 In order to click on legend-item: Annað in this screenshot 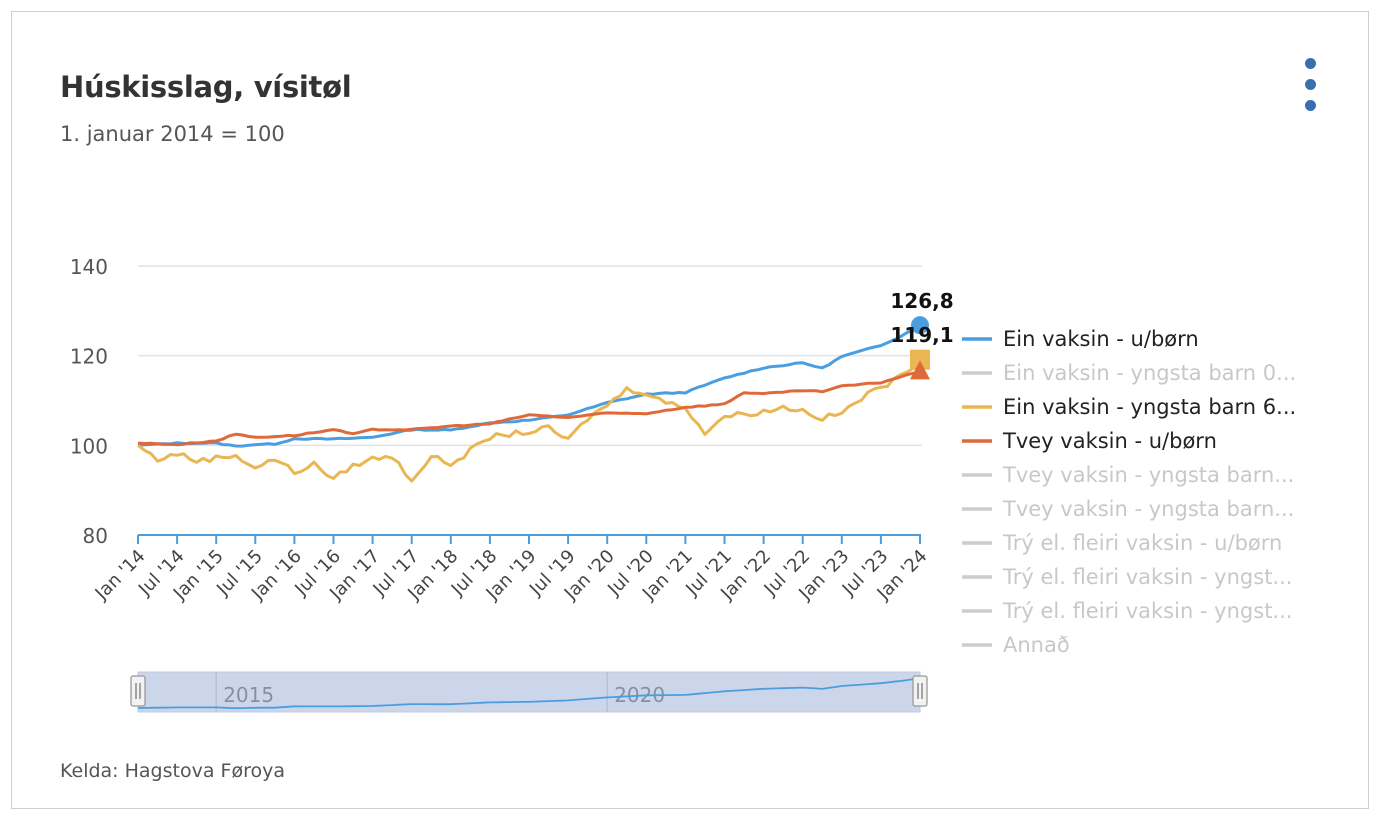, I will do `click(1016, 645)`.